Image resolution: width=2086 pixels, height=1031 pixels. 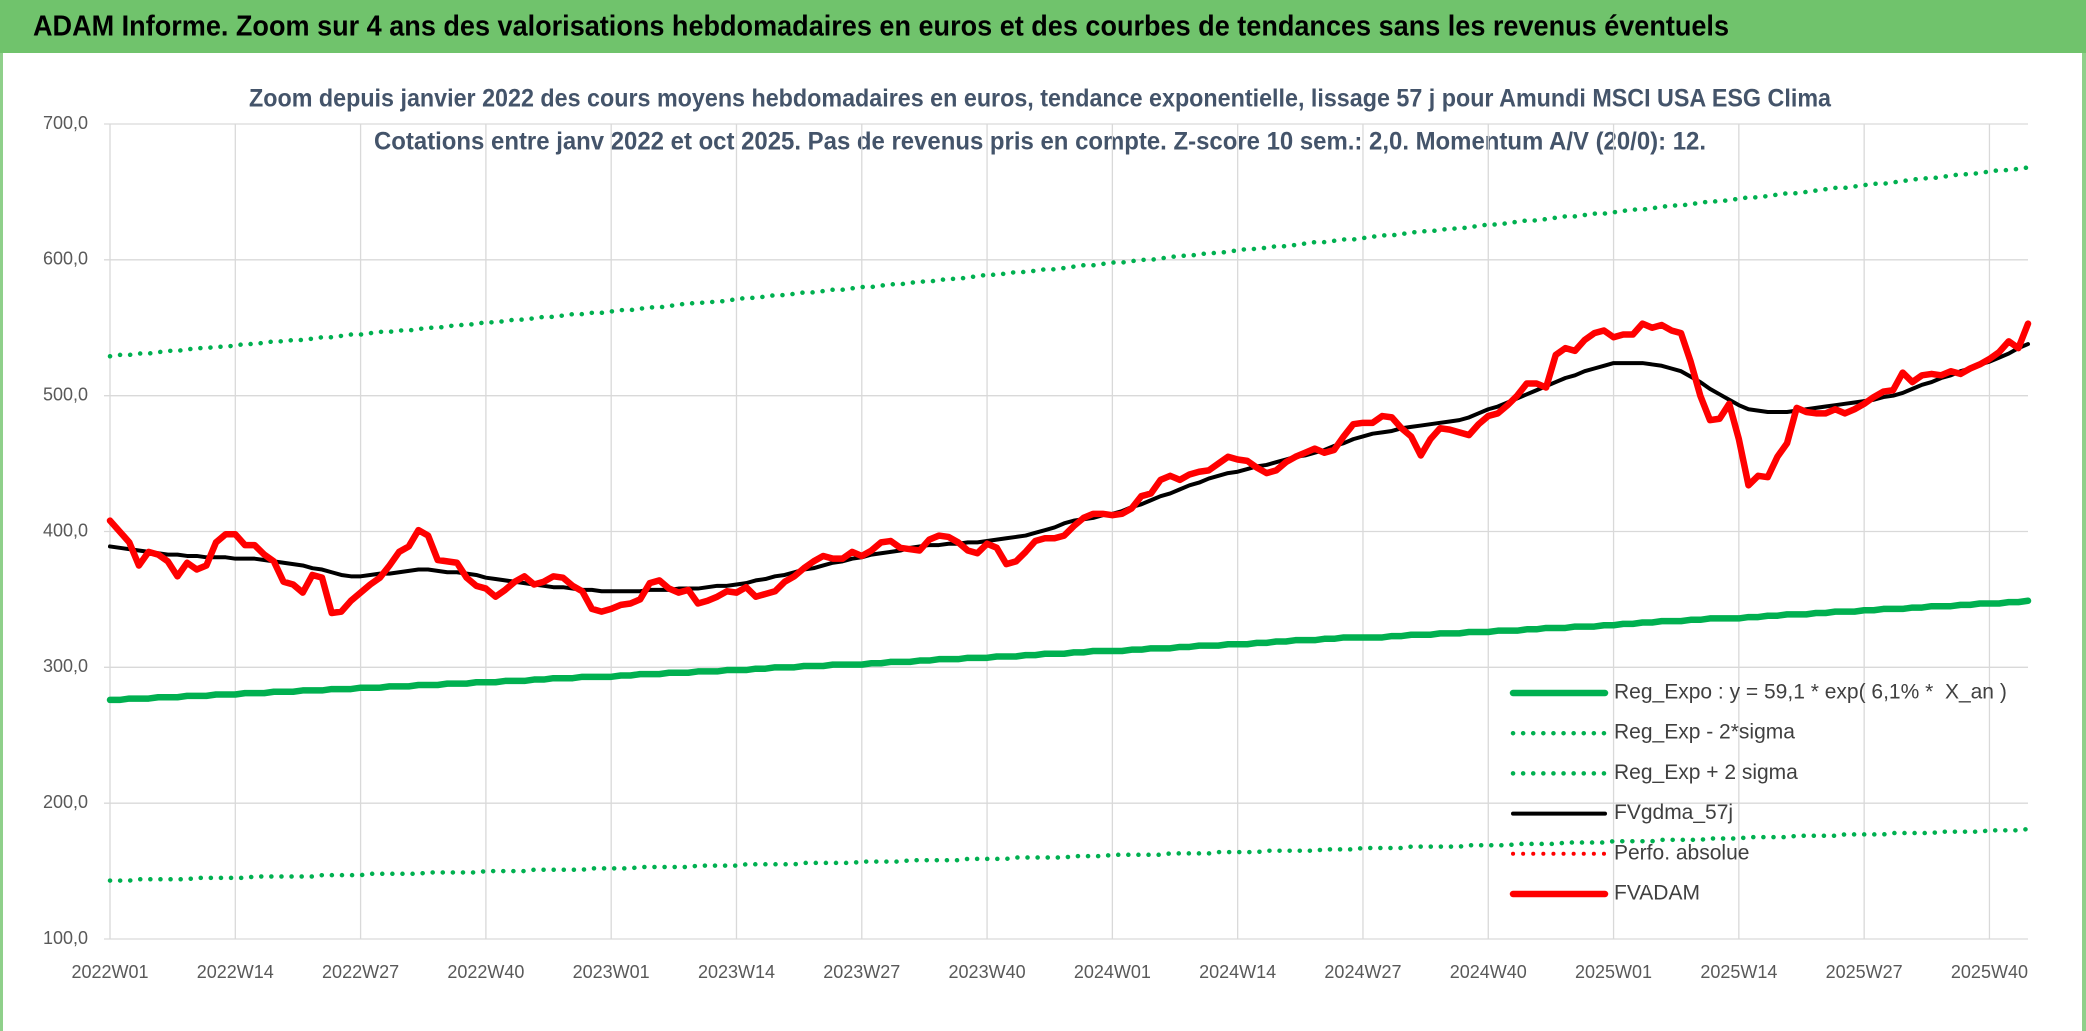 I want to click on y-tick-label: 200,0, so click(x=65, y=802).